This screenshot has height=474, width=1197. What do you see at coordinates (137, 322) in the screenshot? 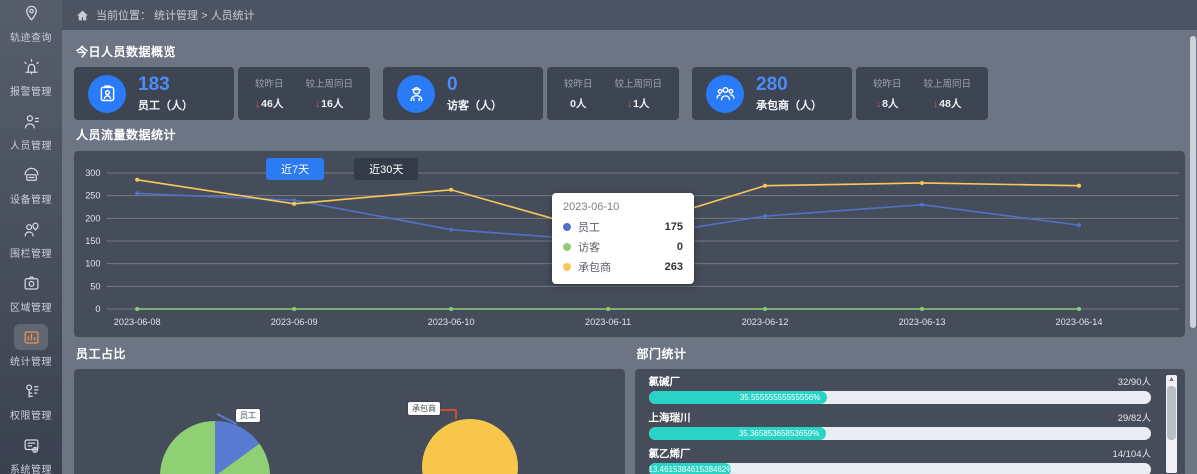
I see `svg-text: 2023-06-08` at bounding box center [137, 322].